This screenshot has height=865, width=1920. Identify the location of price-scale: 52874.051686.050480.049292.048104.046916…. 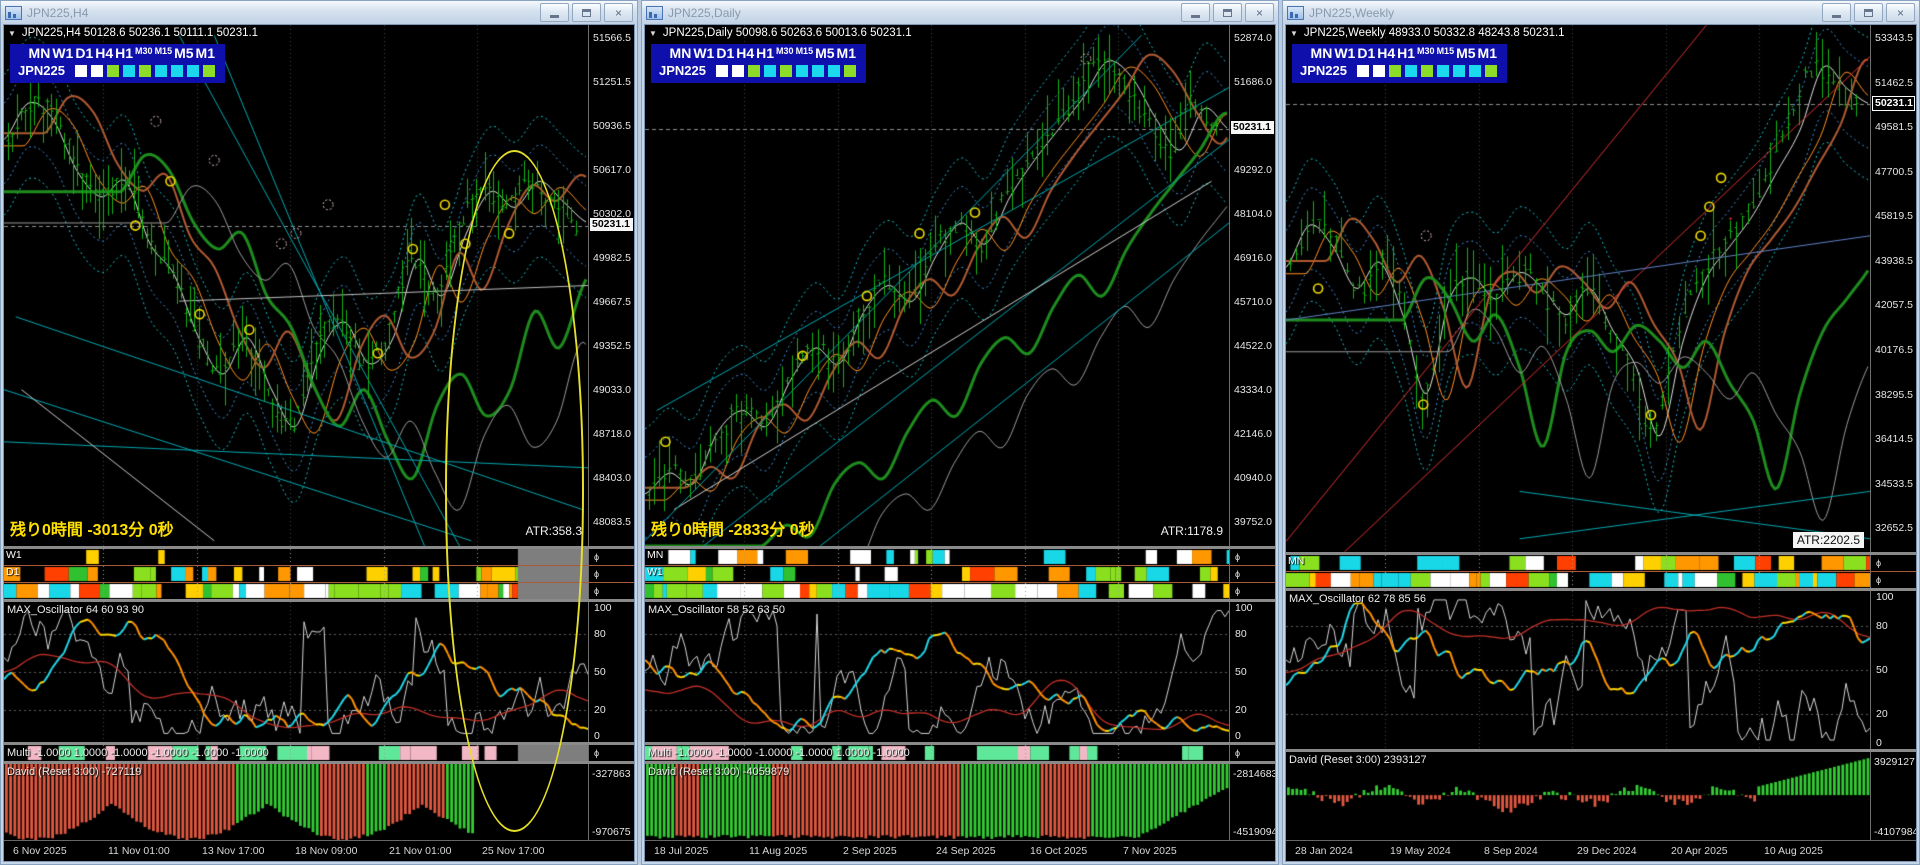
(1252, 285).